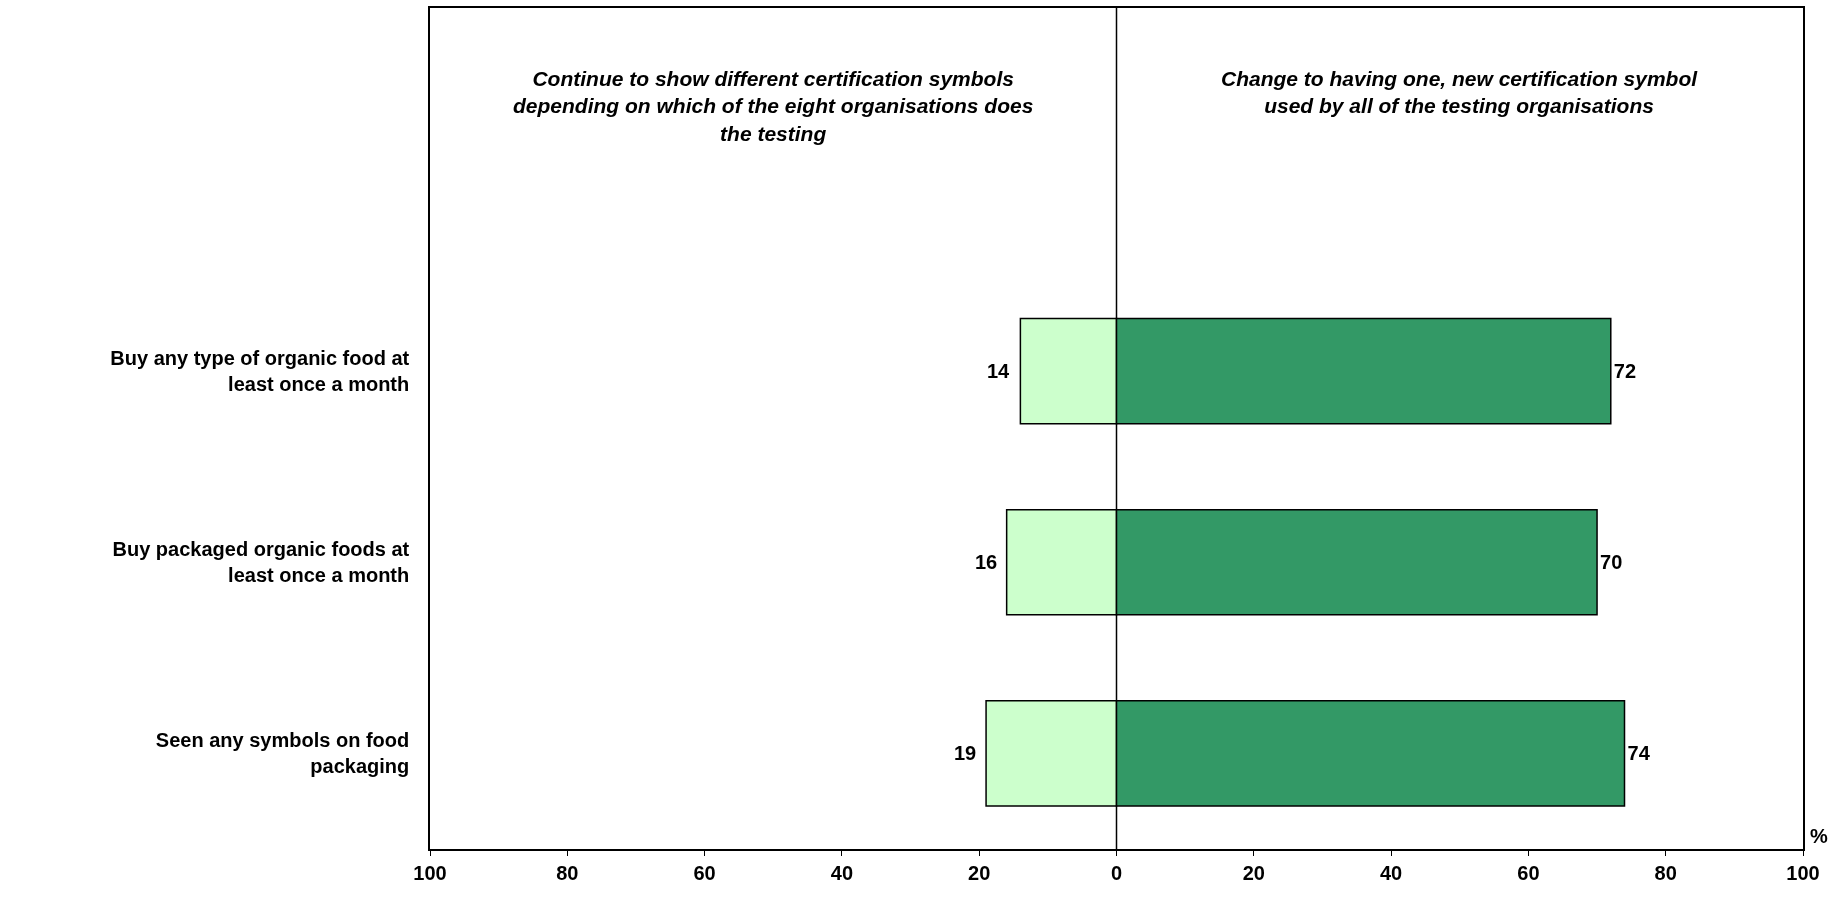  What do you see at coordinates (773, 106) in the screenshot?
I see `text: Continue to show different certification symbols depending on which of the eight organisations does the testing` at bounding box center [773, 106].